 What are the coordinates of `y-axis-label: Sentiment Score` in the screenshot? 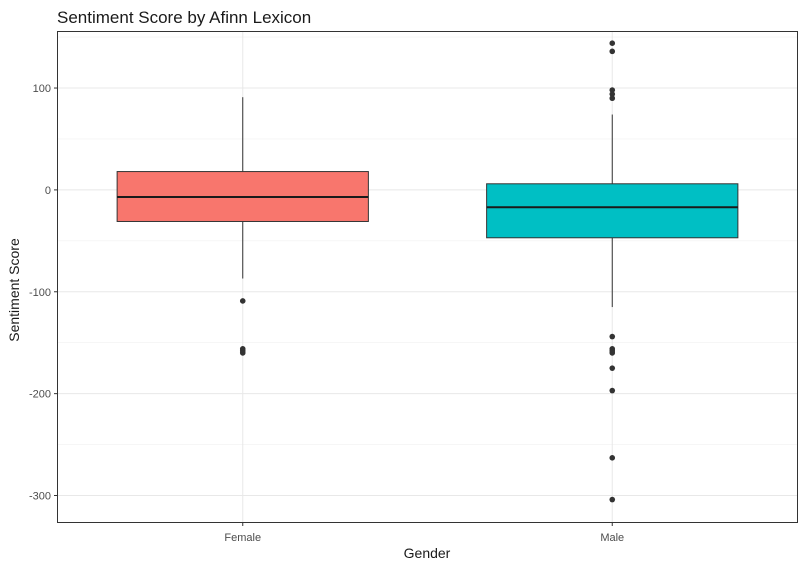 It's located at (14, 290).